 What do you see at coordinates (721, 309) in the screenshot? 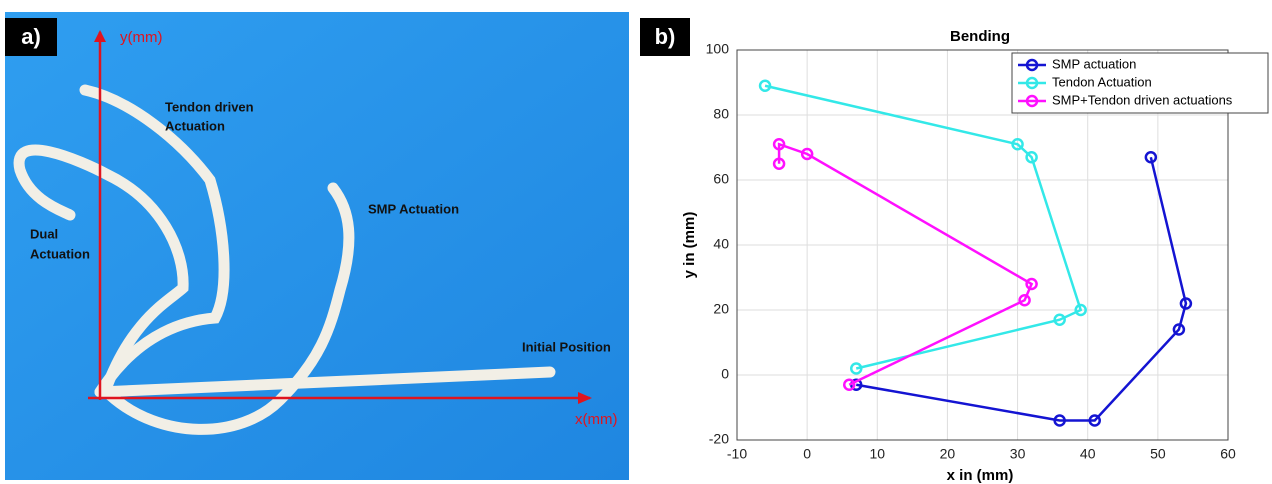
I see `y-tick-label: 20` at bounding box center [721, 309].